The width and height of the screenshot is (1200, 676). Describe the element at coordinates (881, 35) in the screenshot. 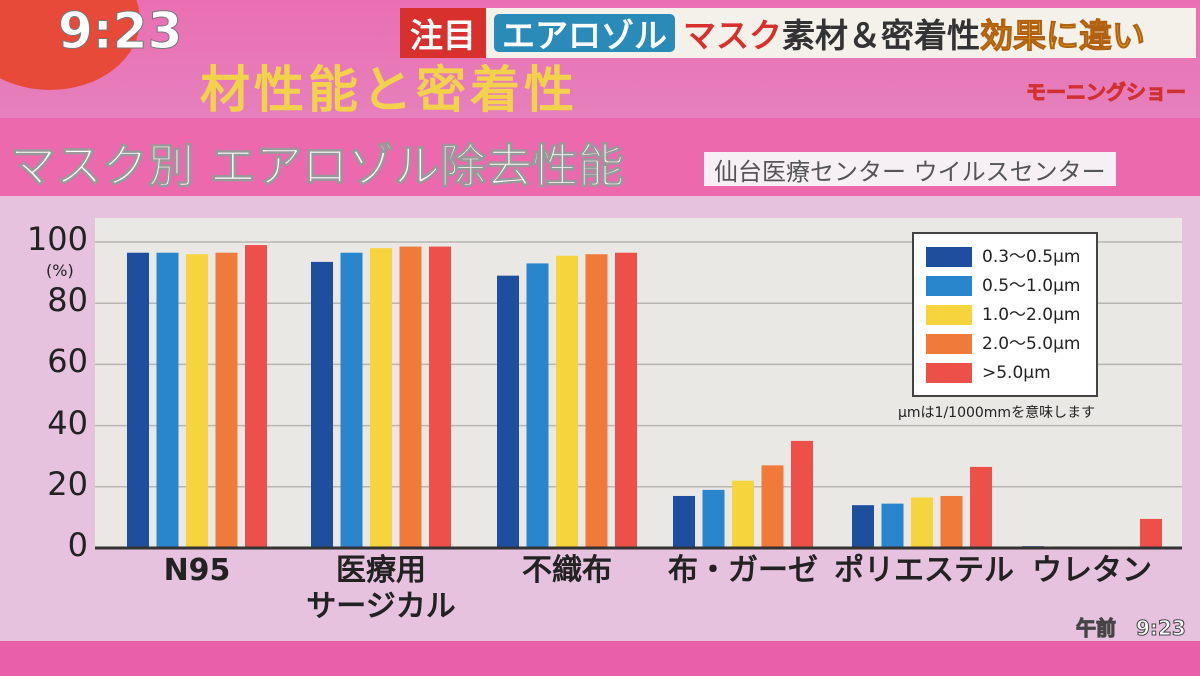

I see `headline-part2: 素材＆密着性` at that location.